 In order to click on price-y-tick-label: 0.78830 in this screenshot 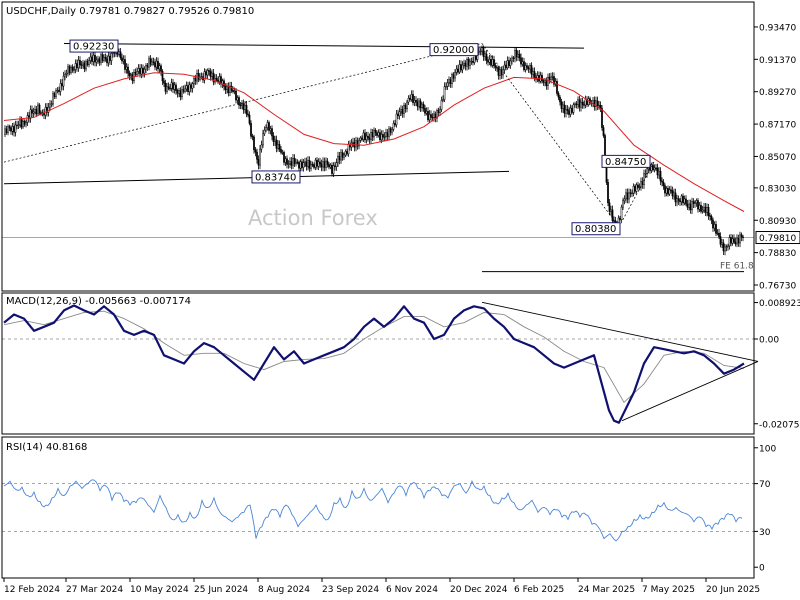, I will do `click(777, 254)`.